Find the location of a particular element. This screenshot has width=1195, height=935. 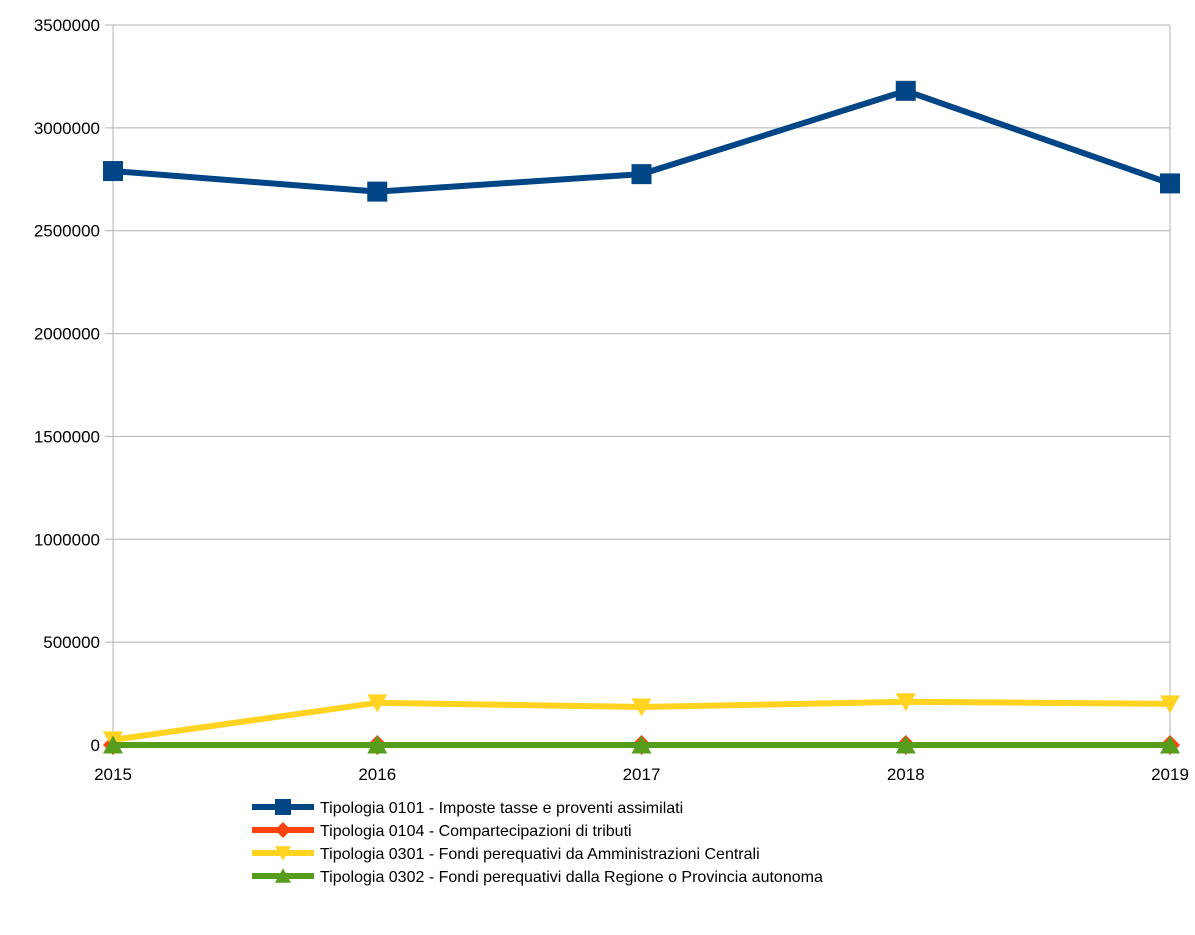

x-axis-ticks: 2015 2016 2017 2018 2019 is located at coordinates (641, 764).